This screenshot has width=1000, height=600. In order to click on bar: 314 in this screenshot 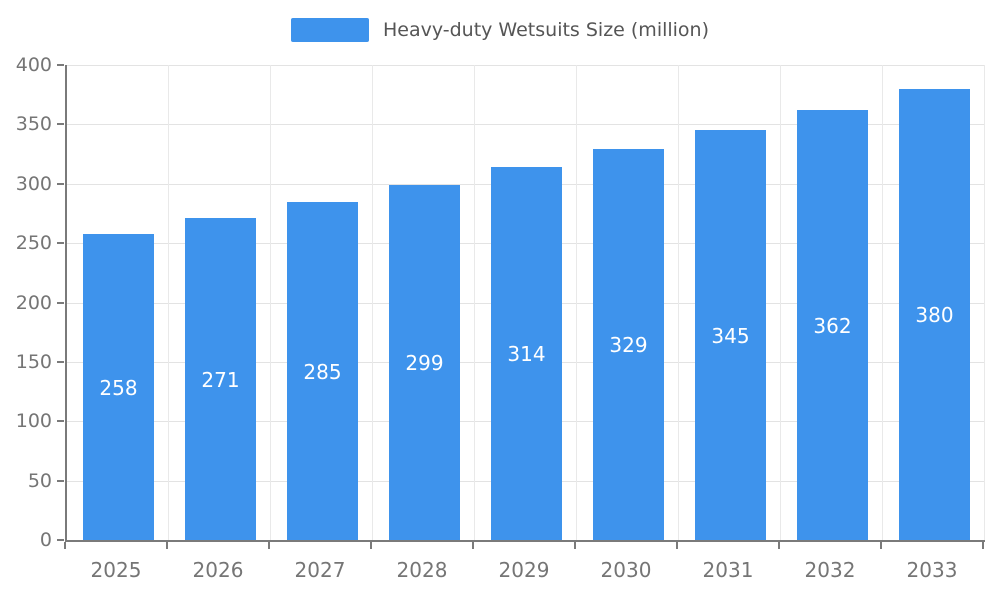, I will do `click(526, 353)`.